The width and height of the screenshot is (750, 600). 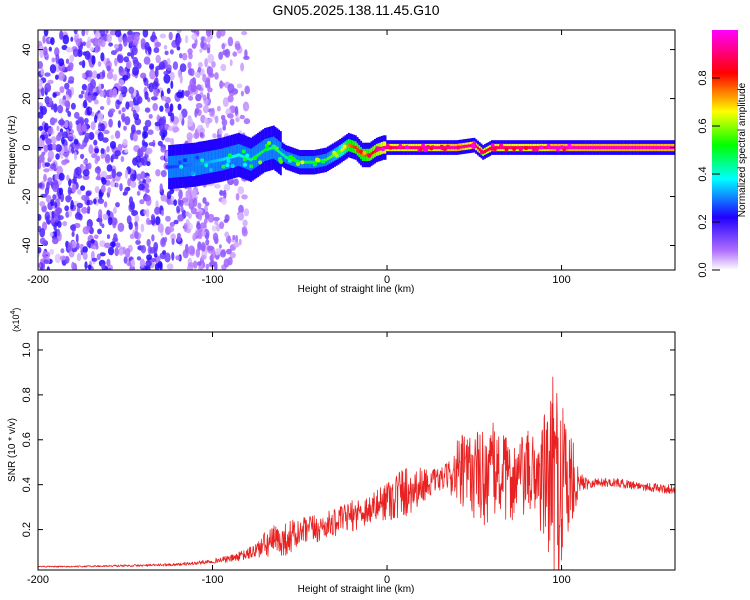 I want to click on y-tick-label: 0.8, so click(x=27, y=394).